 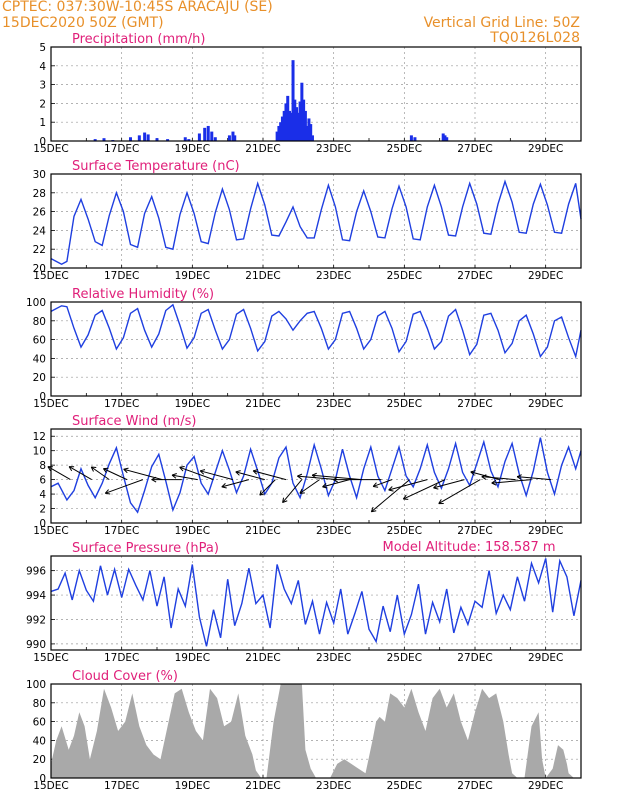 I want to click on surface-wind-title: Surface Wind (m/s), so click(x=134, y=421).